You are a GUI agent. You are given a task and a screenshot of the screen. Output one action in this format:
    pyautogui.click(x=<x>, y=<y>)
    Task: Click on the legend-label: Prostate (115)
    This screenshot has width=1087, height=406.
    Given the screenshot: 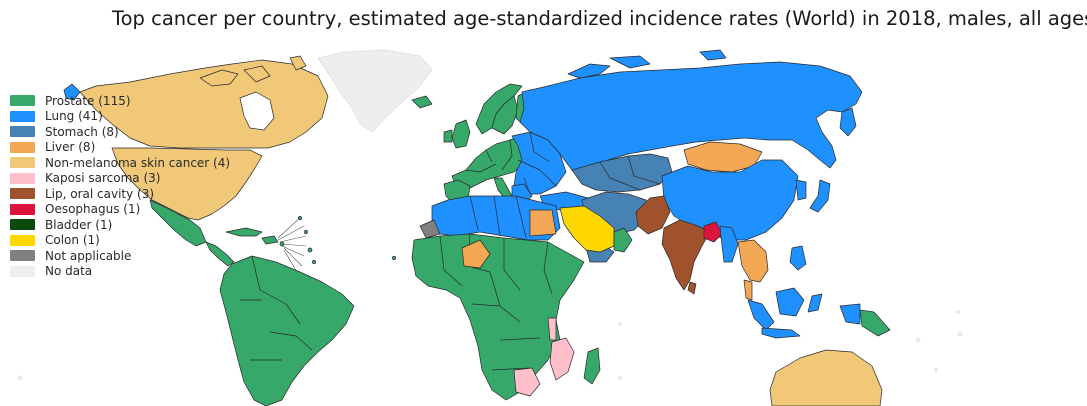 What is the action you would take?
    pyautogui.click(x=88, y=100)
    